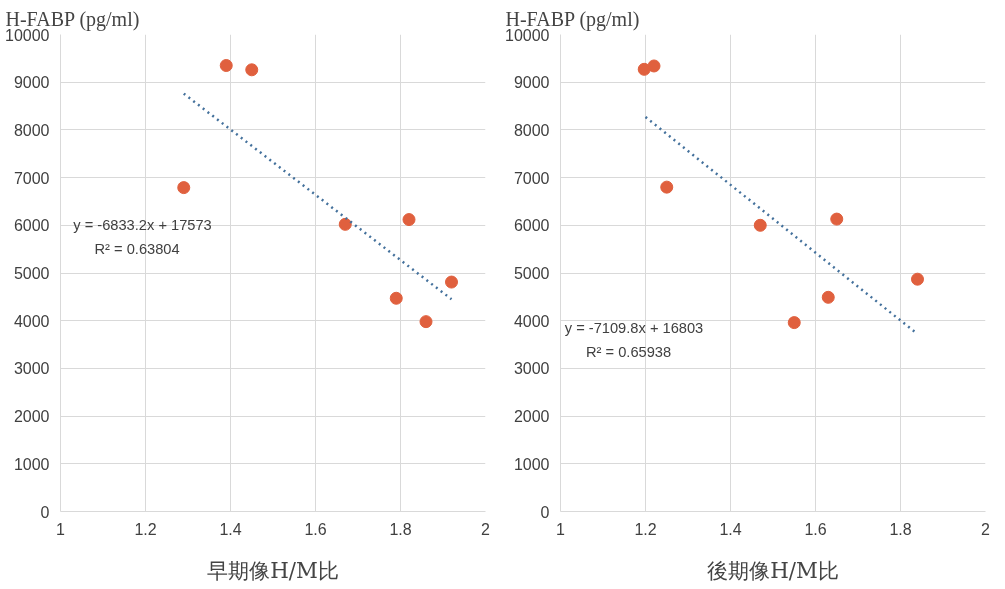 The image size is (1005, 589). Describe the element at coordinates (137, 249) in the screenshot. I see `annotation: R² = 0.63804` at that location.